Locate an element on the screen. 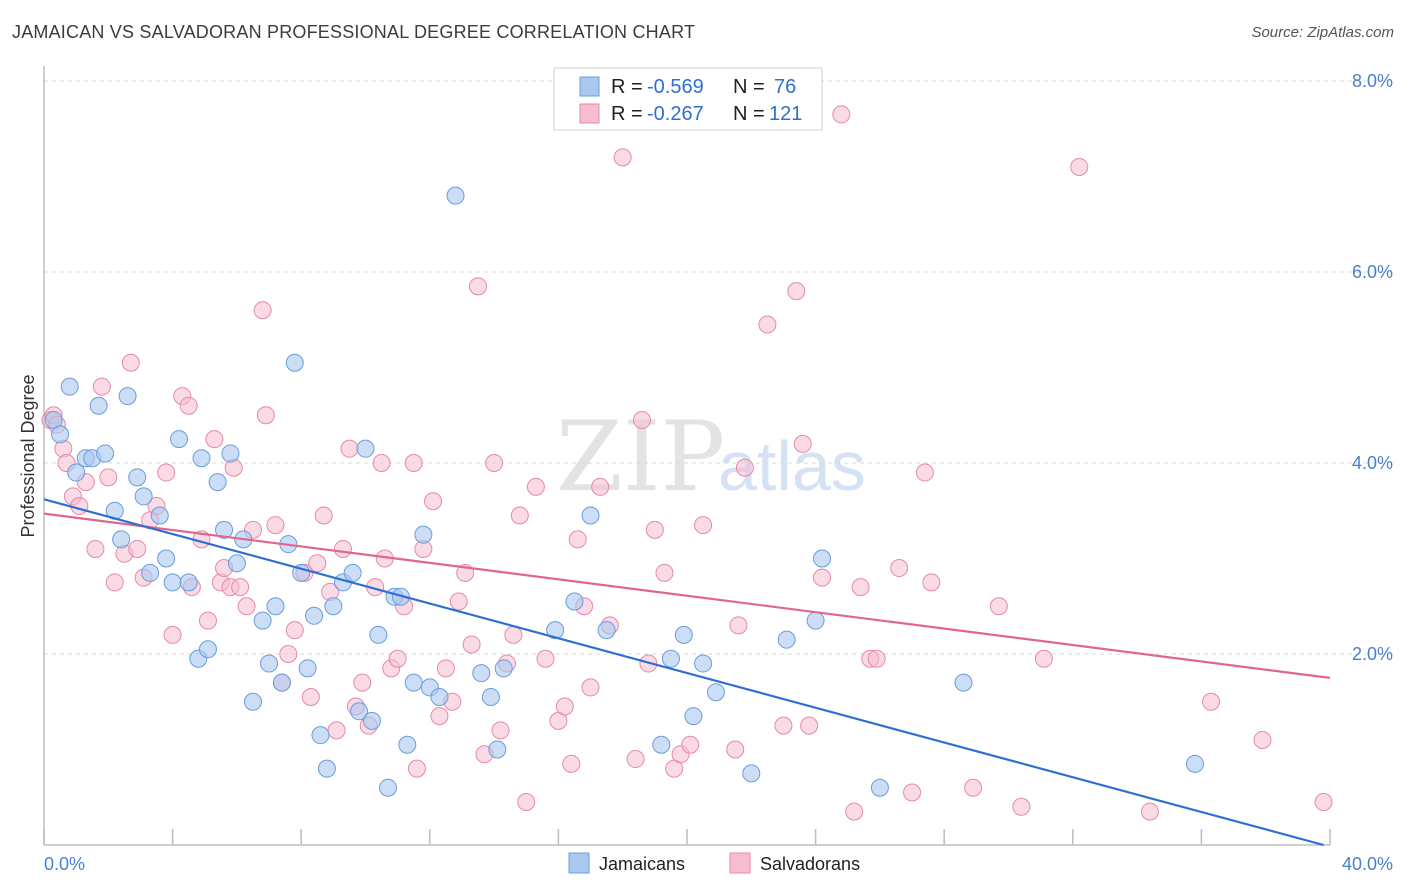  bottom-legend-swatch-jamaicans is located at coordinates (579, 863).